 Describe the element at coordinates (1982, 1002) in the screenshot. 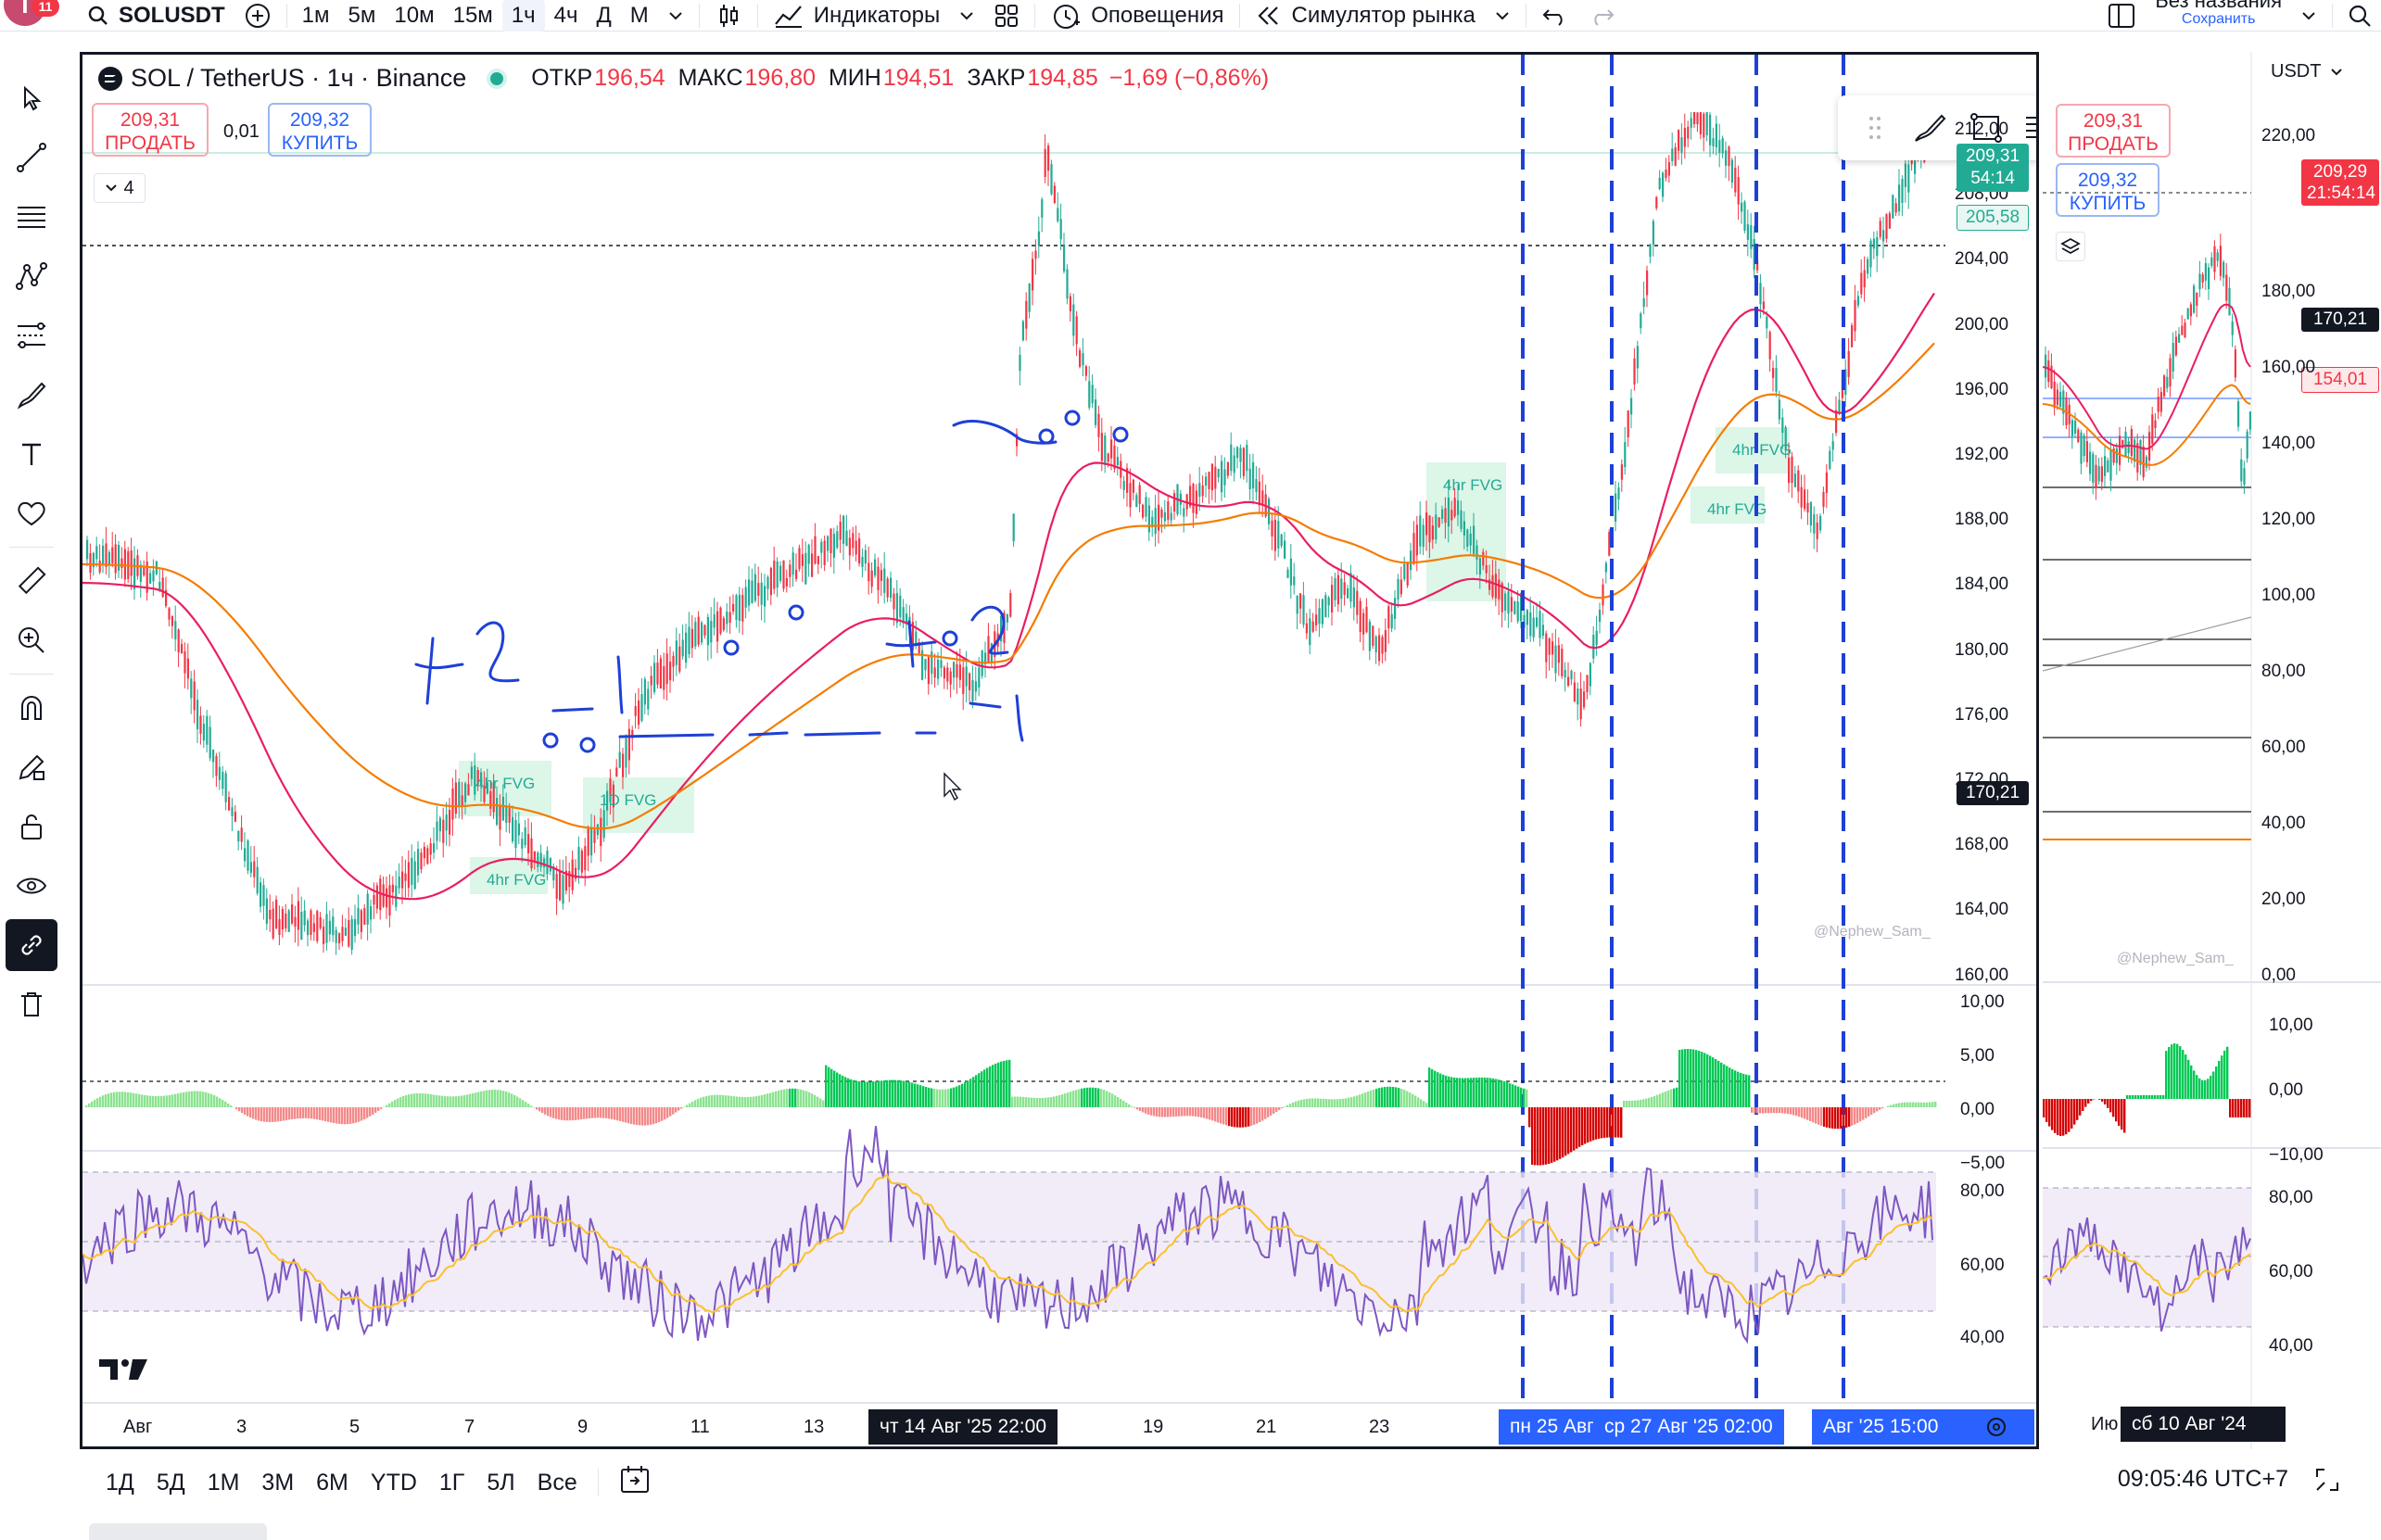

I see `oscillator-axis-label: 10,00` at that location.